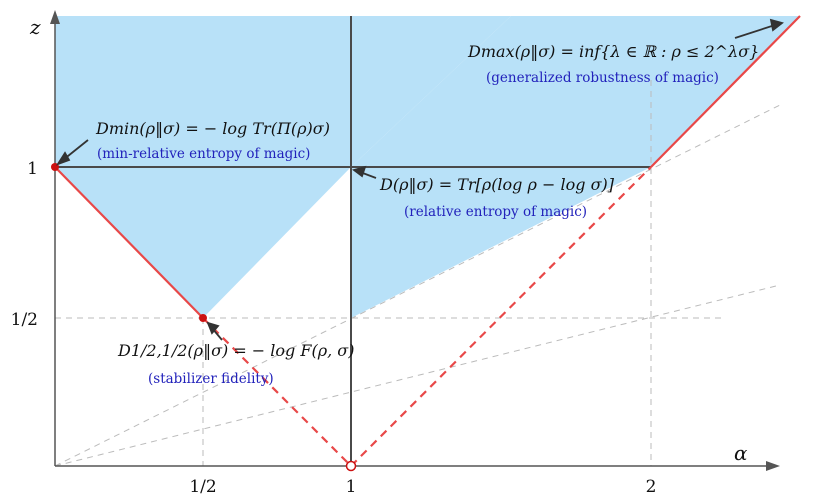 This screenshot has width=830, height=504. I want to click on dhalf-caption: (stabilizer fidelity), so click(211, 379).